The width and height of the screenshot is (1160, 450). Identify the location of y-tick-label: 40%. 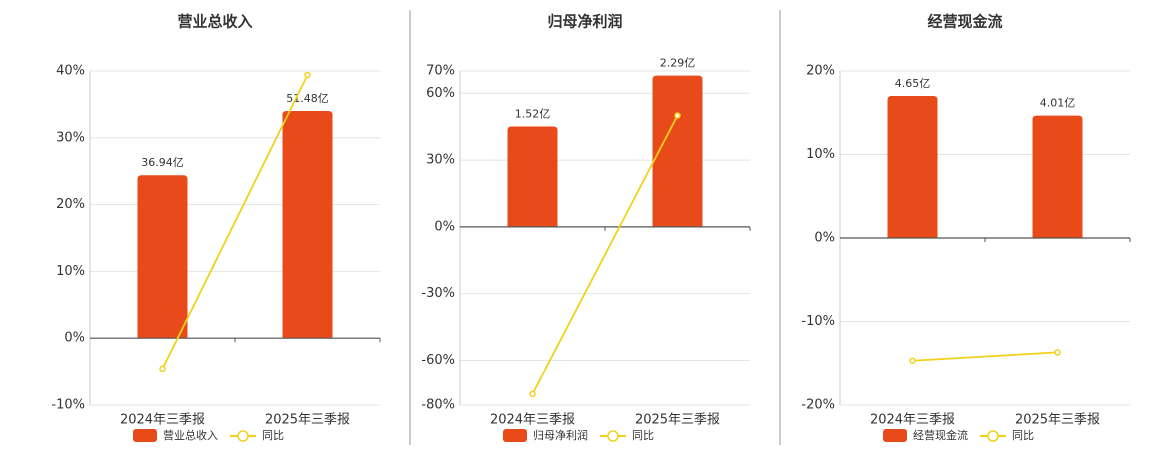
(70, 71).